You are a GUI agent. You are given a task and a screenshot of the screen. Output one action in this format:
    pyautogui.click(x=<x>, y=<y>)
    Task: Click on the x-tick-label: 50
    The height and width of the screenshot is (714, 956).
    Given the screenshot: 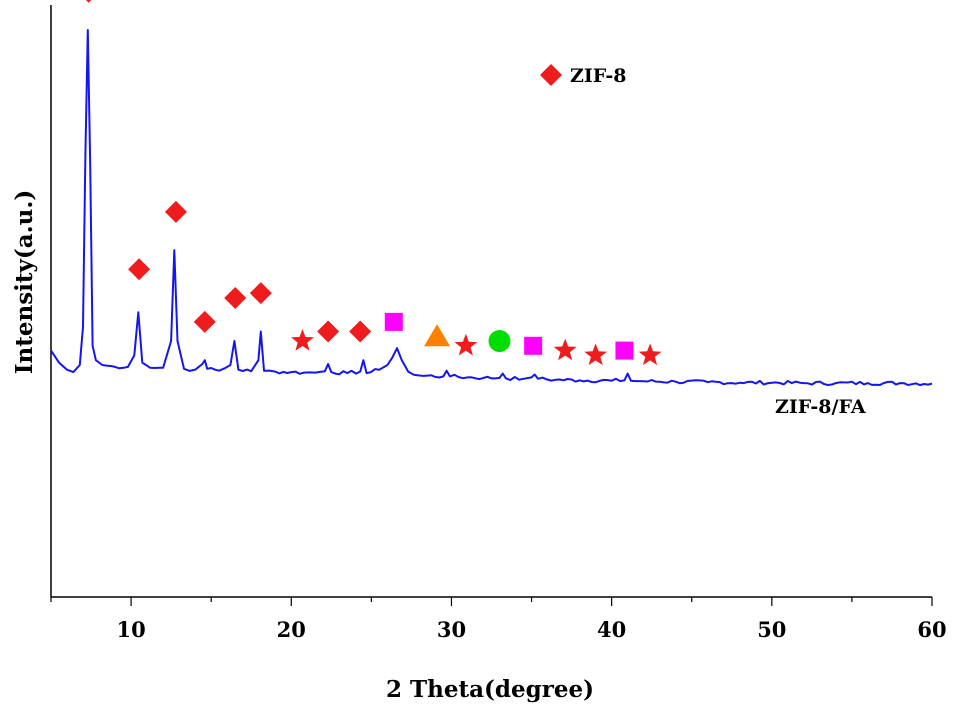 What is the action you would take?
    pyautogui.click(x=771, y=629)
    